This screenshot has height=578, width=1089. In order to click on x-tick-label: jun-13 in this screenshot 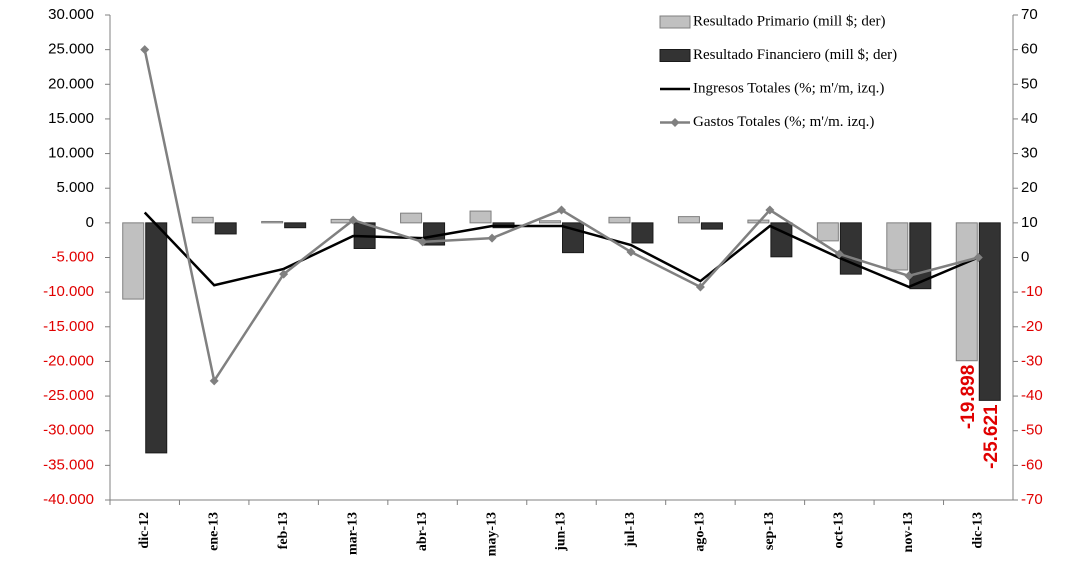, I will do `click(561, 532)`.